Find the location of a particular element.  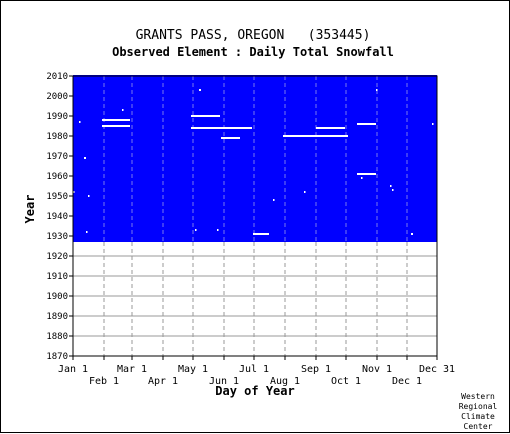

credit-line: Center is located at coordinates (478, 426).